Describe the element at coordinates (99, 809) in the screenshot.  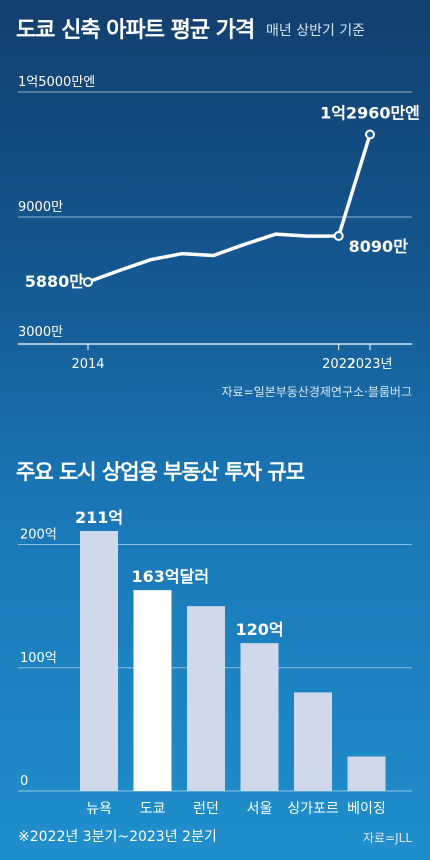
I see `category-label: 뉴욕` at that location.